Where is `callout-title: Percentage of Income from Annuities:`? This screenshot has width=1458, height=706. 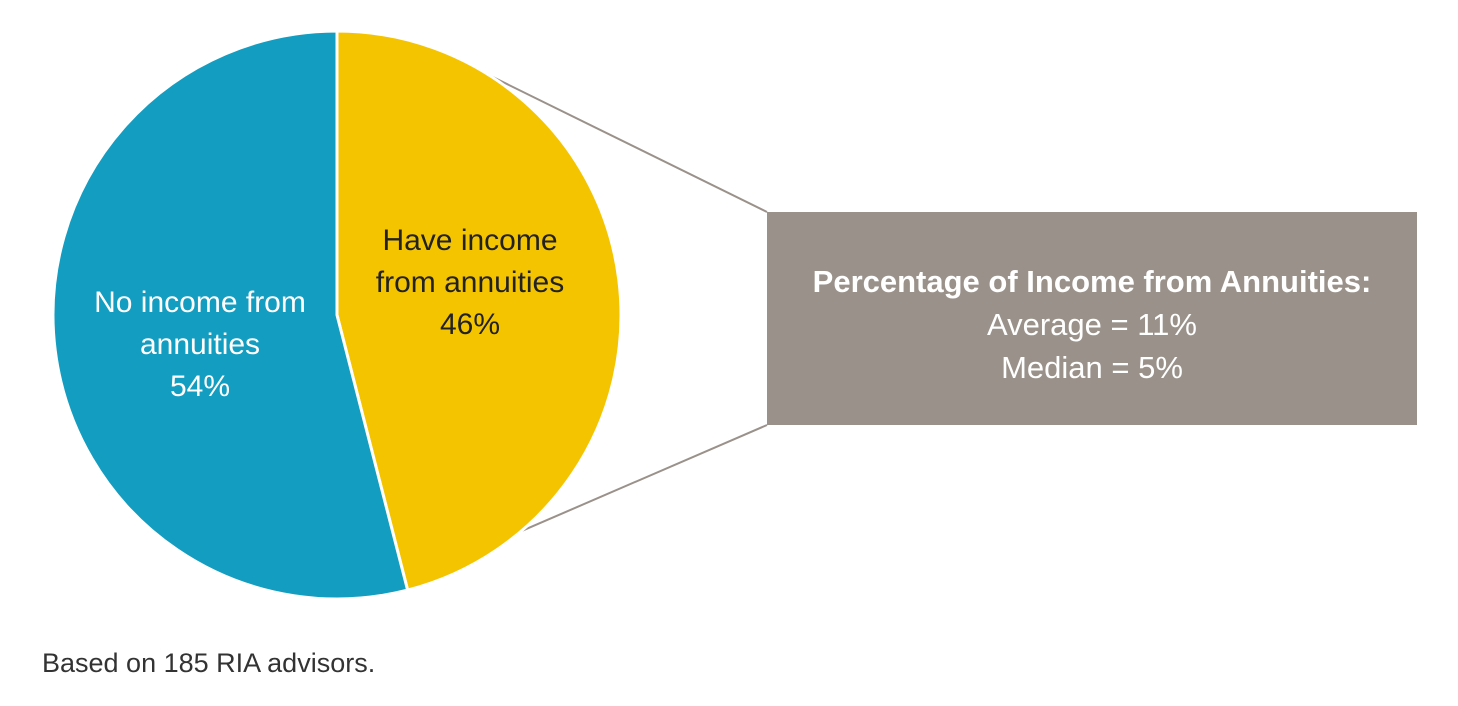 callout-title: Percentage of Income from Annuities: is located at coordinates (1092, 281).